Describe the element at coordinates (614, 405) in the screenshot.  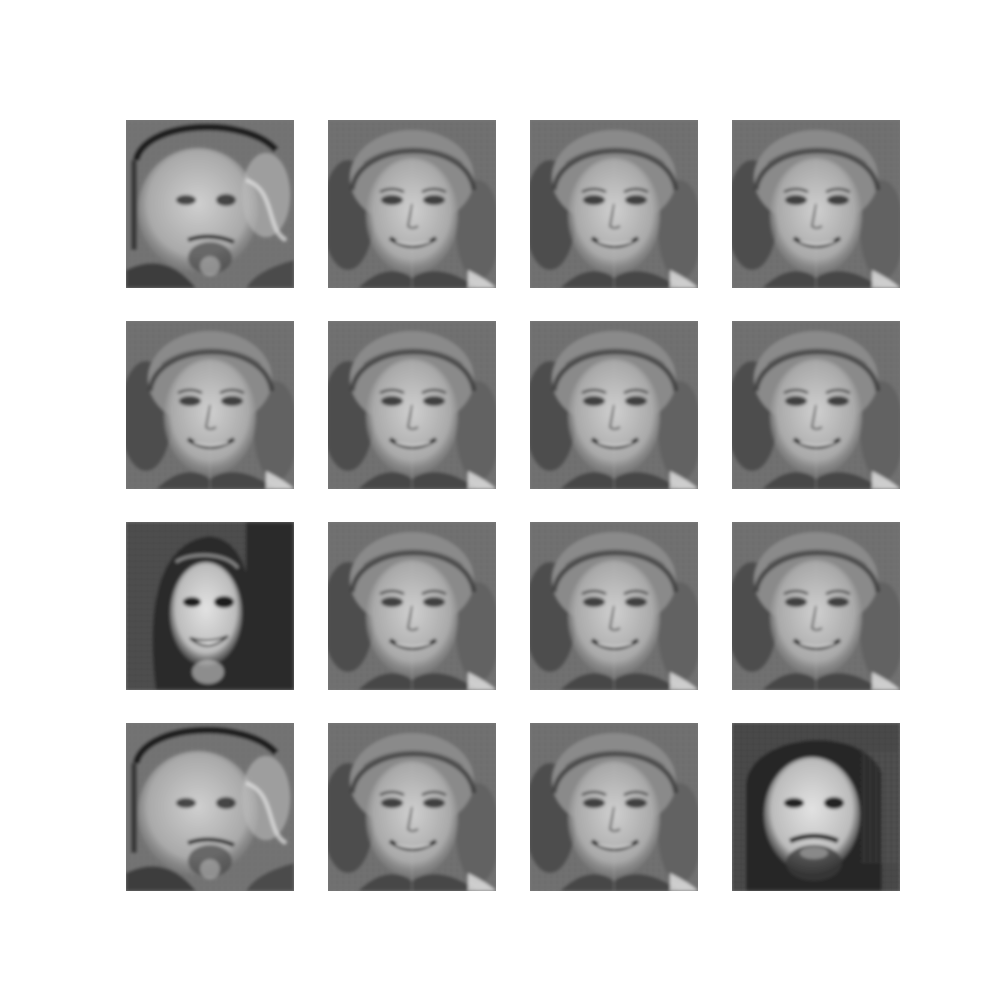
I see `face-image-r2-c3` at that location.